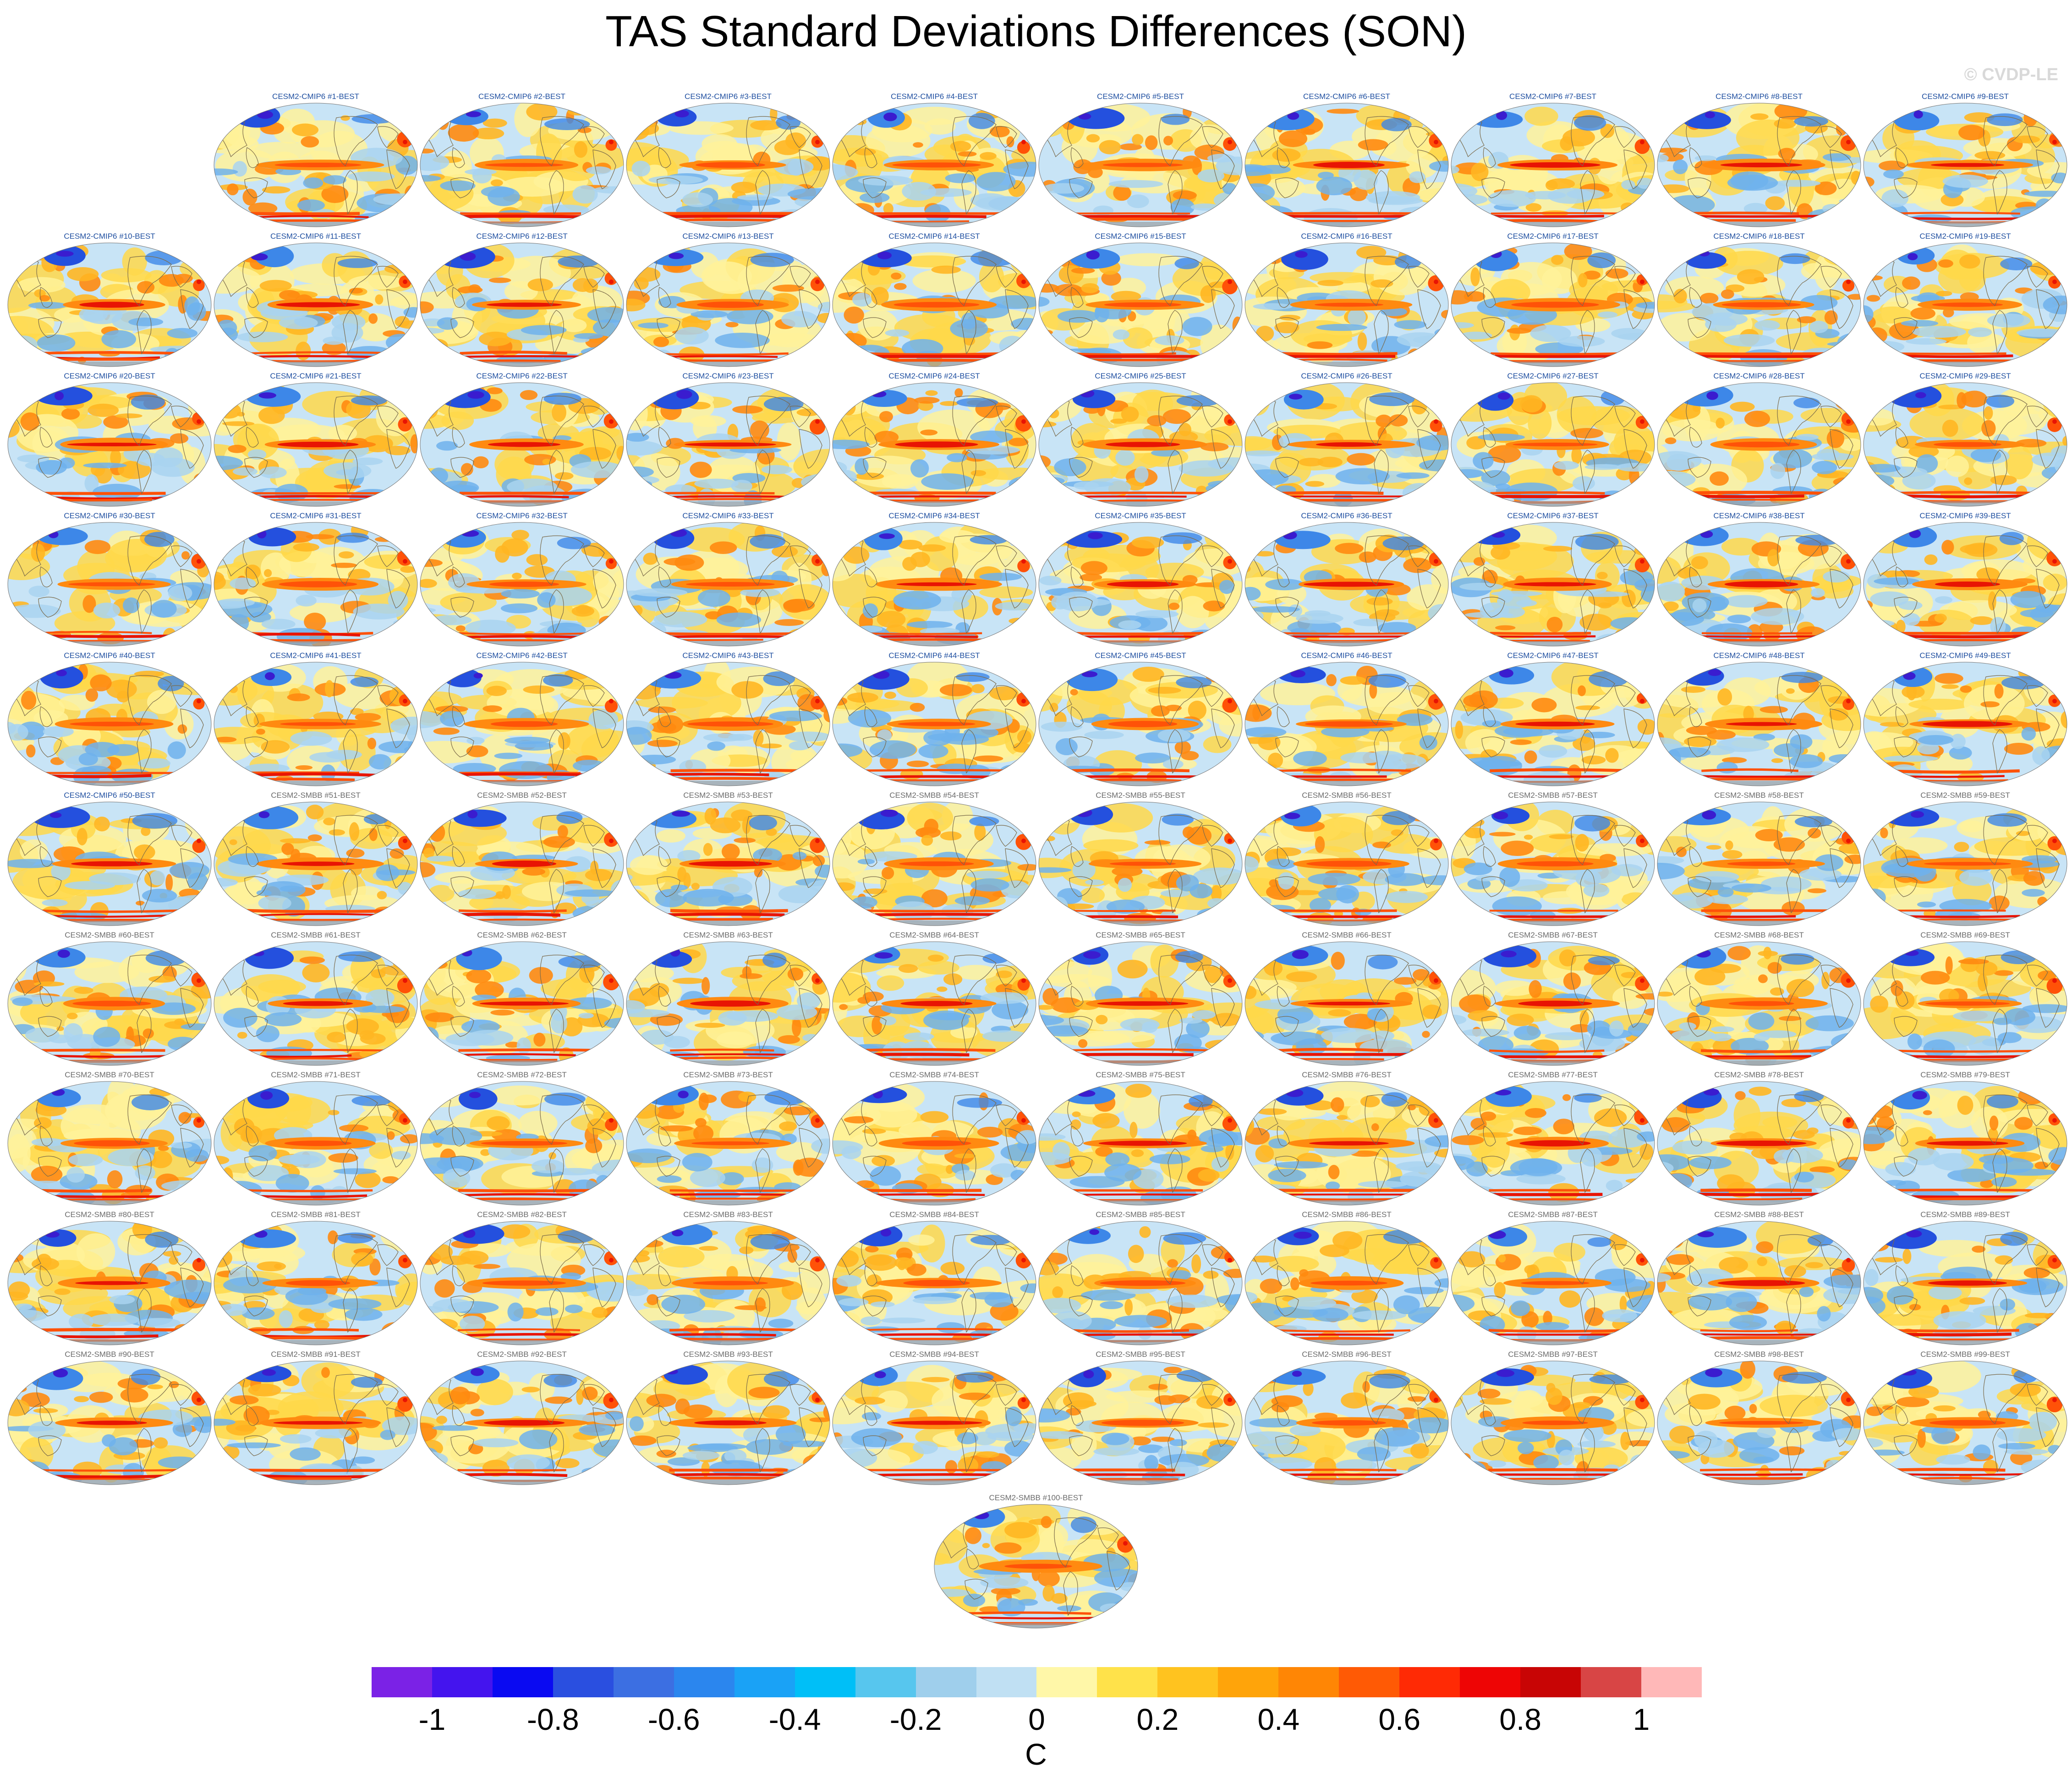  I want to click on colorbar-tick-labels: -1 -0.8 -0.6 -0.4 -0.2 0 0.2 0.4 0.6 0.8 1, so click(1037, 1720).